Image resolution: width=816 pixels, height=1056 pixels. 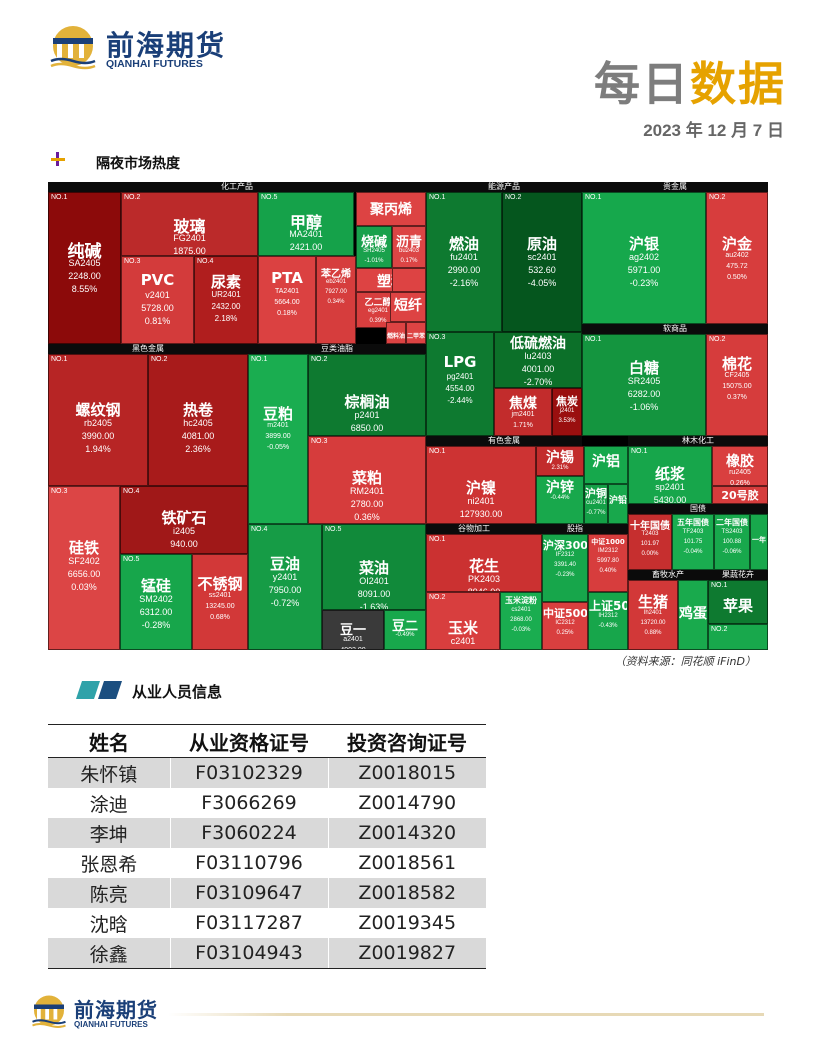 I want to click on staff-qualification-no: F03104943, so click(x=249, y=953).